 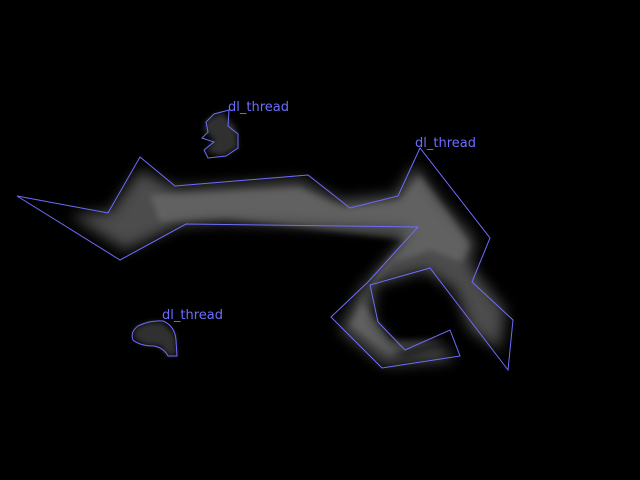 I want to click on thread-outline-small, so click(x=220, y=134).